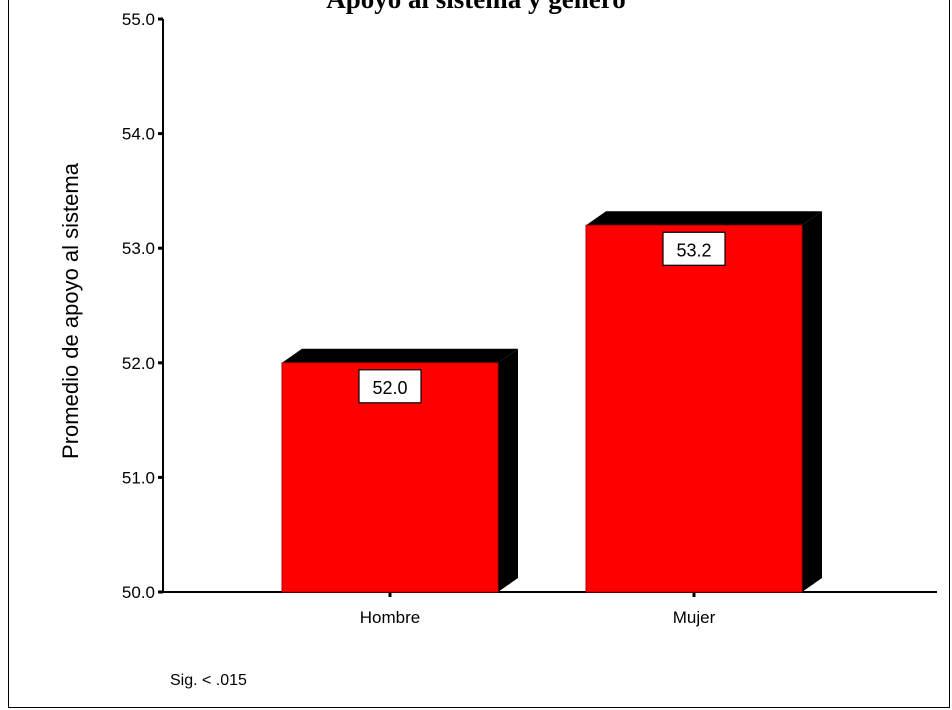 This screenshot has width=952, height=710. I want to click on data-label: 53.2, so click(693, 250).